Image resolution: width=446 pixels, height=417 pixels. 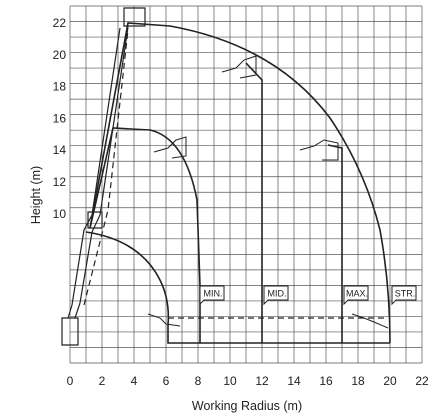 I want to click on y-tick-label: 18, so click(x=60, y=87).